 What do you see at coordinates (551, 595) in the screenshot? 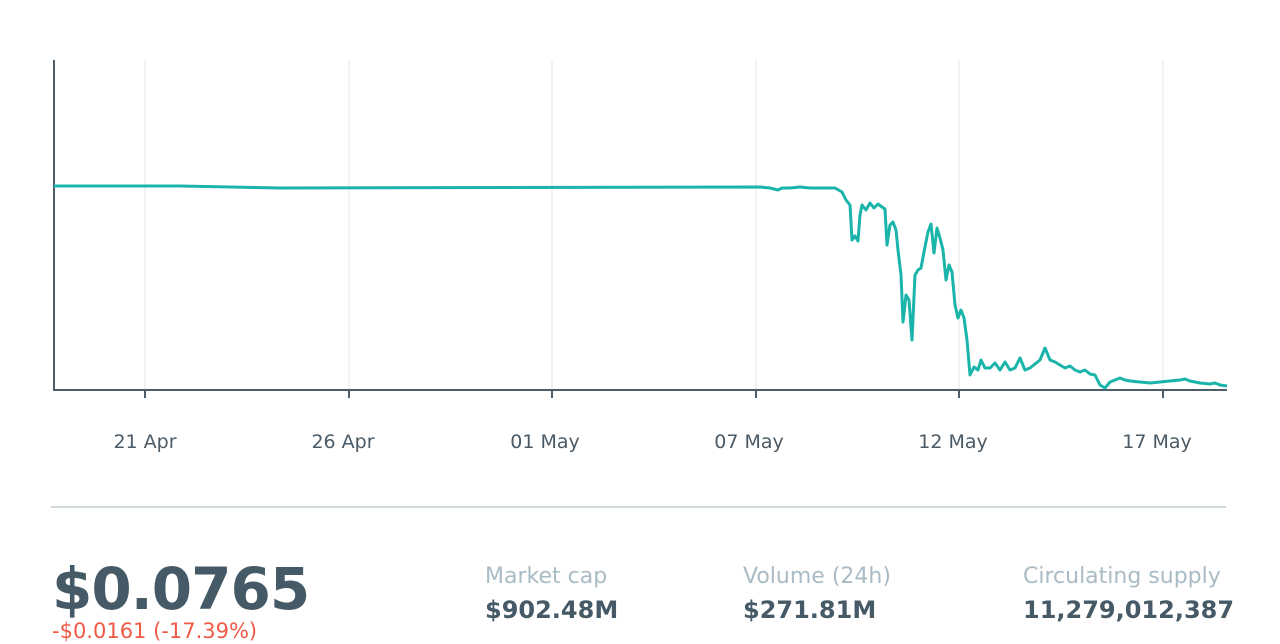
I see `stat-market-cap: Market cap $902.48M` at bounding box center [551, 595].